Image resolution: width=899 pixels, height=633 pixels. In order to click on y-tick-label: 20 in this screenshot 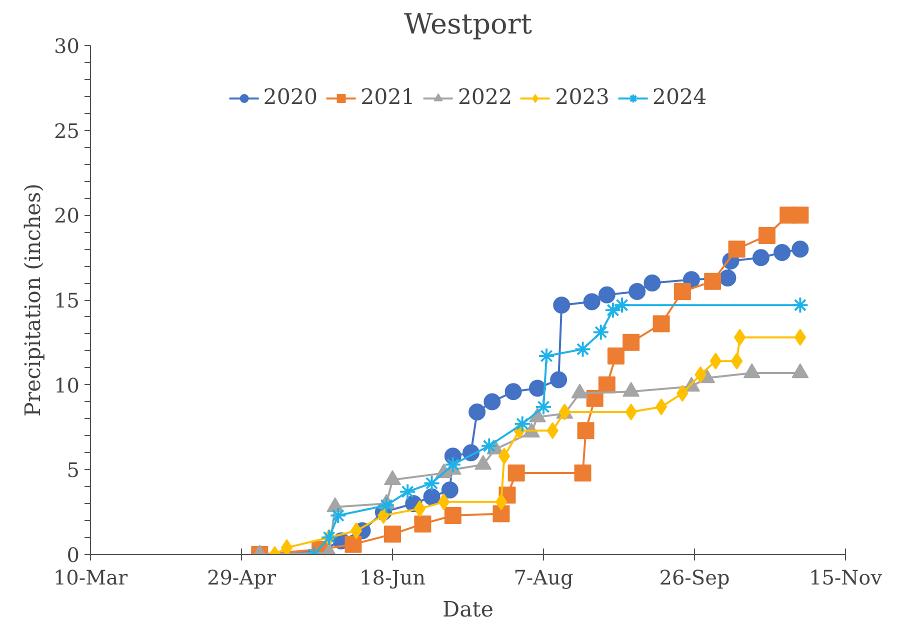, I will do `click(67, 216)`.